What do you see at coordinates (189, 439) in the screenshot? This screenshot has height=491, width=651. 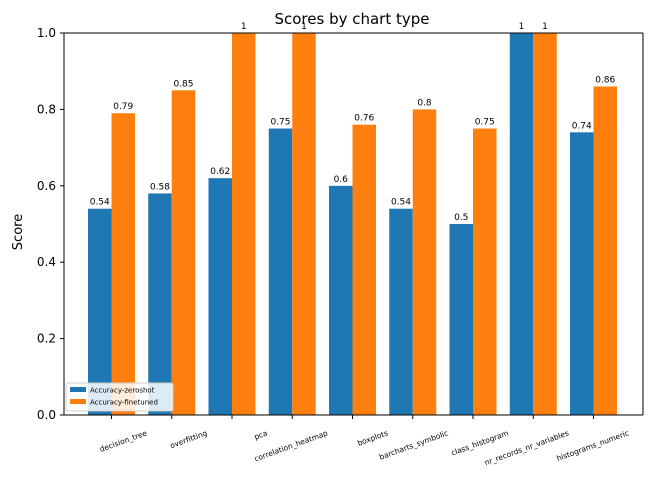 I see `x-tick-label: overfitting` at bounding box center [189, 439].